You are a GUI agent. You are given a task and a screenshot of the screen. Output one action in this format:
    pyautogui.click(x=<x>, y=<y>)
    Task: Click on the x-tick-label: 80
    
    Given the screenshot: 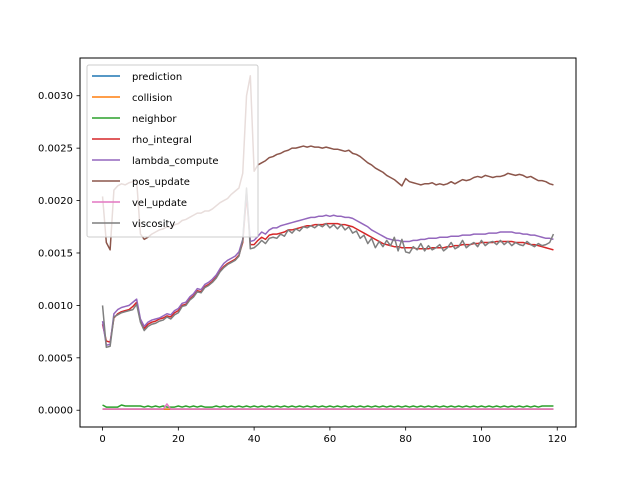 What is the action you would take?
    pyautogui.click(x=405, y=439)
    